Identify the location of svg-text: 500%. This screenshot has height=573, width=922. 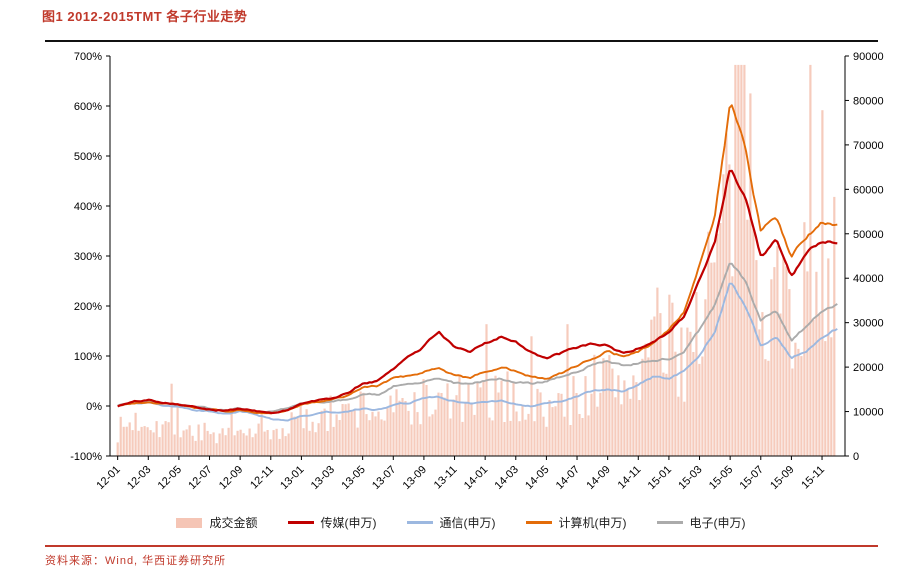
(88, 157).